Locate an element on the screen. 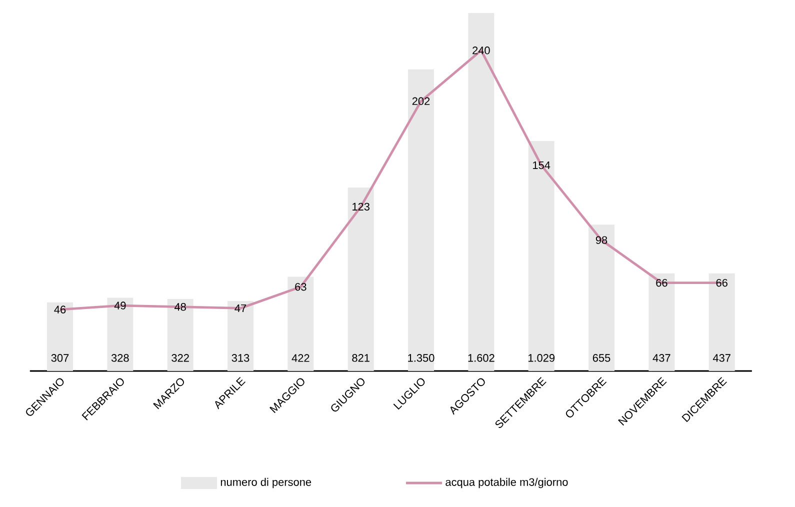 The image size is (795, 507). data-label: 1.602 is located at coordinates (481, 358).